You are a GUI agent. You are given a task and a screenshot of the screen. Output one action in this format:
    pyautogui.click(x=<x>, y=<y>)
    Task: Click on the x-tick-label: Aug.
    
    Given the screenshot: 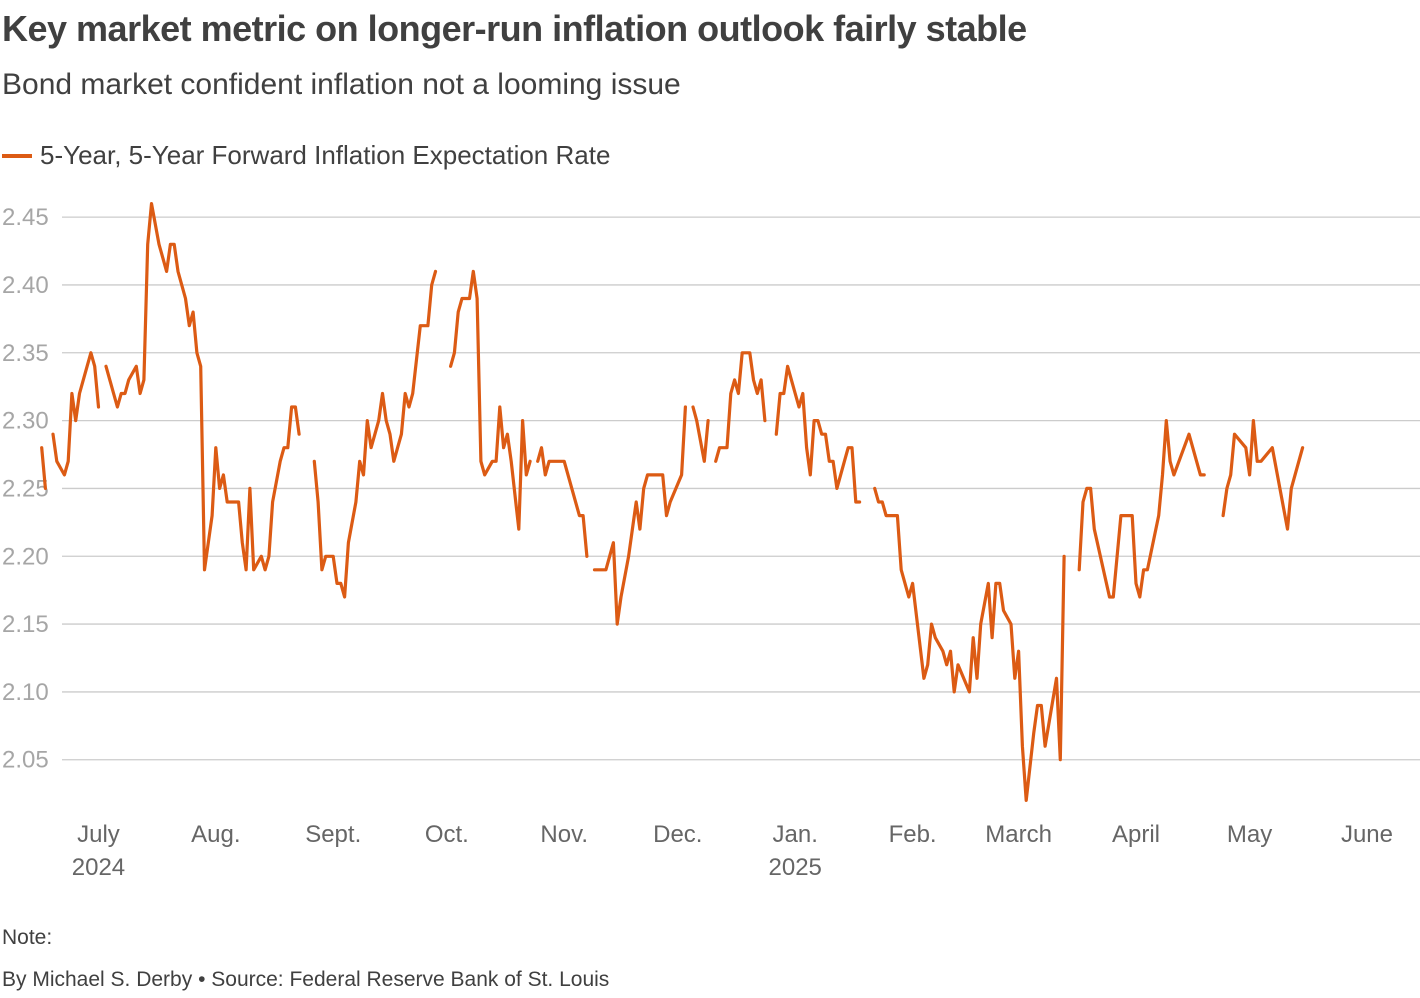 What is the action you would take?
    pyautogui.click(x=215, y=834)
    